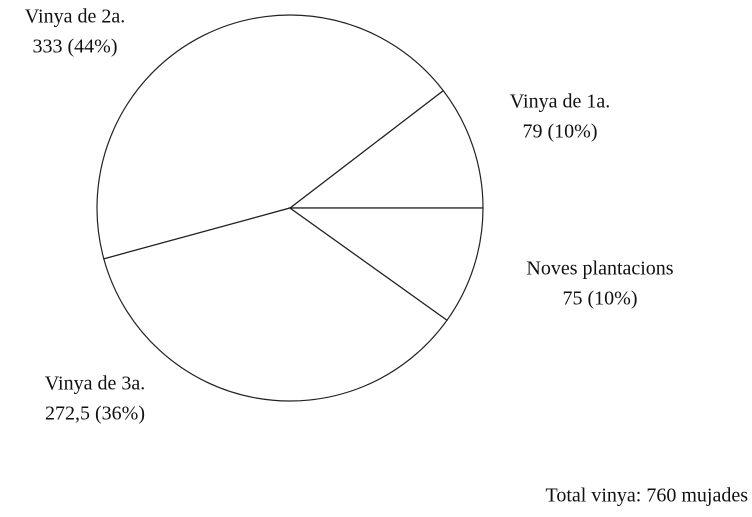 The width and height of the screenshot is (752, 517). Describe the element at coordinates (95, 414) in the screenshot. I see `slice-value-label: 272,5 (36%)` at that location.